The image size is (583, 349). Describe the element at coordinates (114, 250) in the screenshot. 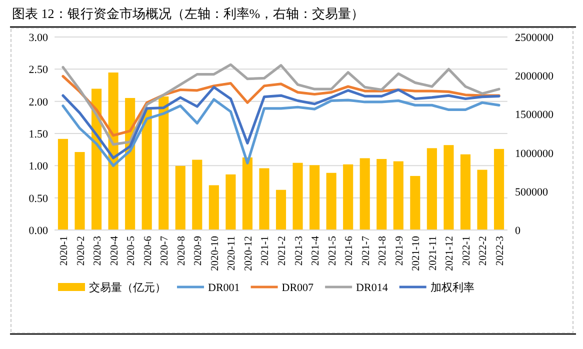

I see `x-tick-label: 2020-4` at that location.